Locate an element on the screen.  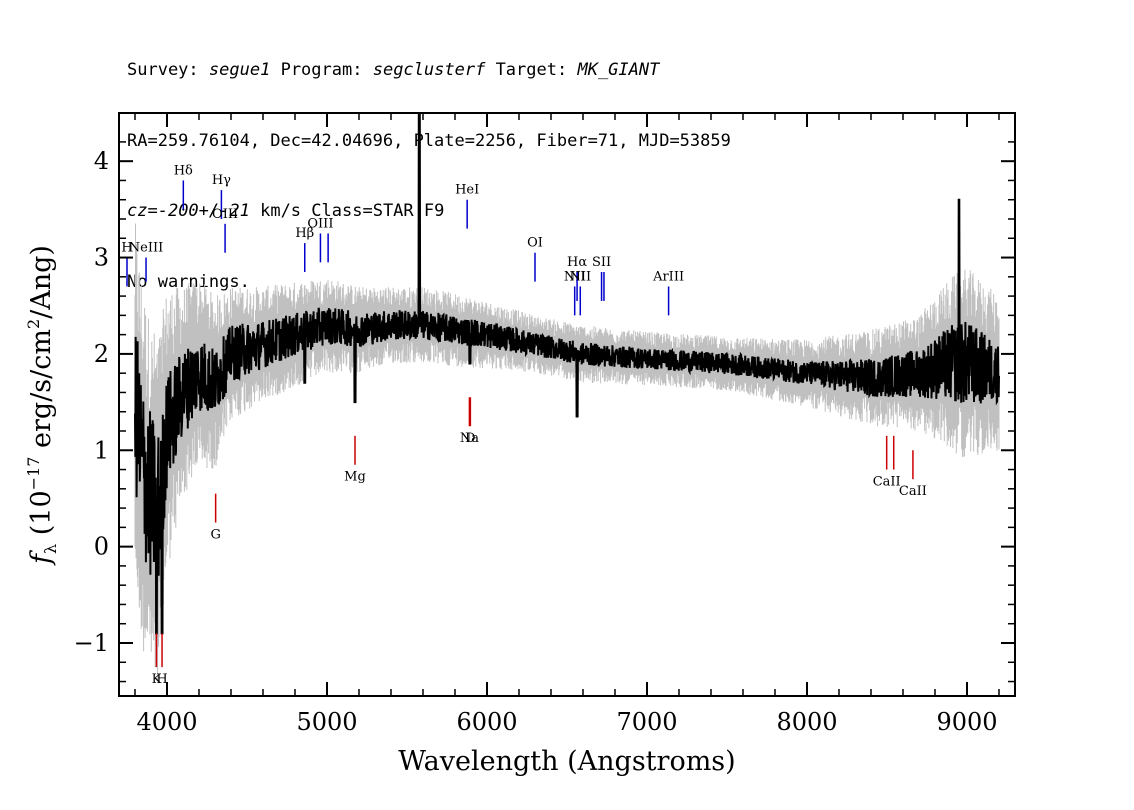
line-label: K is located at coordinates (157, 679).